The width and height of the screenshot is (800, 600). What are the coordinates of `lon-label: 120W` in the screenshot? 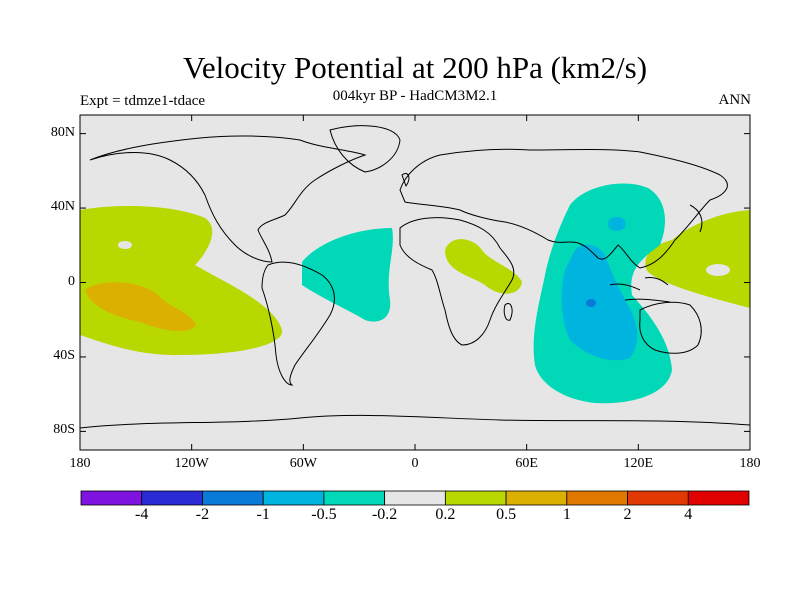 It's located at (191, 463).